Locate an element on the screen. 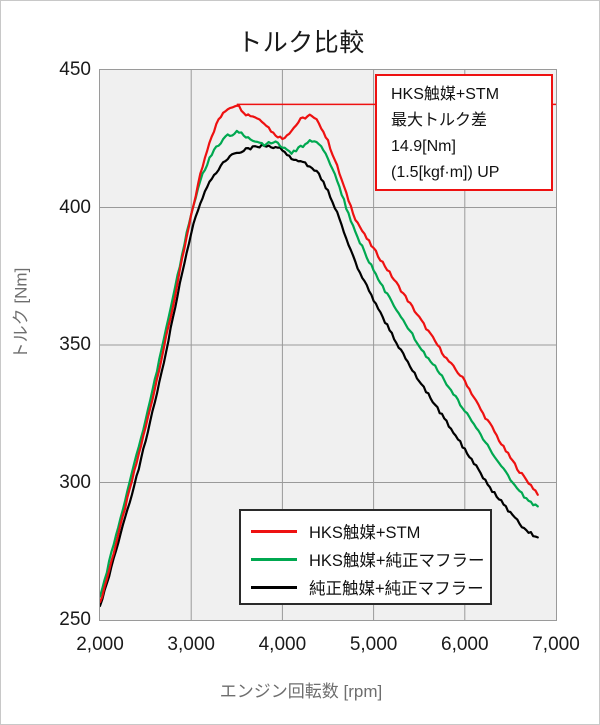 This screenshot has width=600, height=725. x-tick-label: 6,000 is located at coordinates (465, 644).